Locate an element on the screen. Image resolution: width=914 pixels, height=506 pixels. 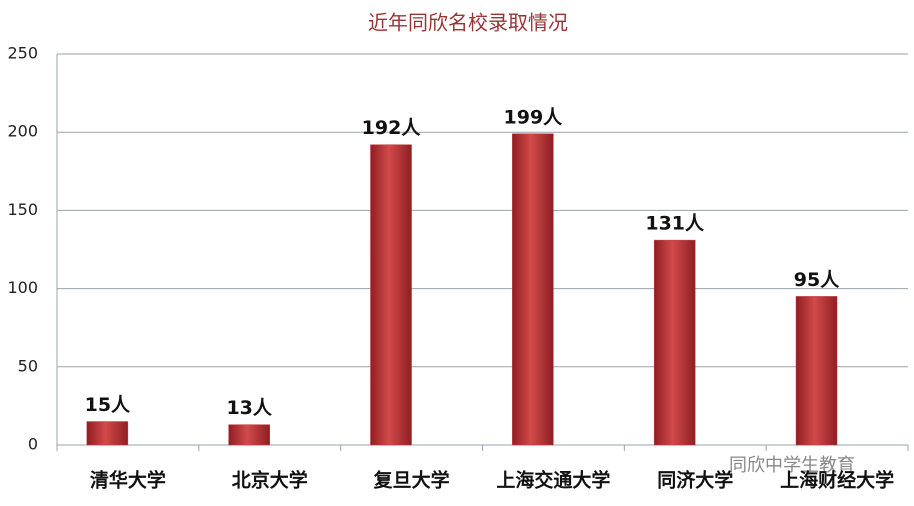
chart-title: 近年同欣名校录取情况 is located at coordinates (468, 23).